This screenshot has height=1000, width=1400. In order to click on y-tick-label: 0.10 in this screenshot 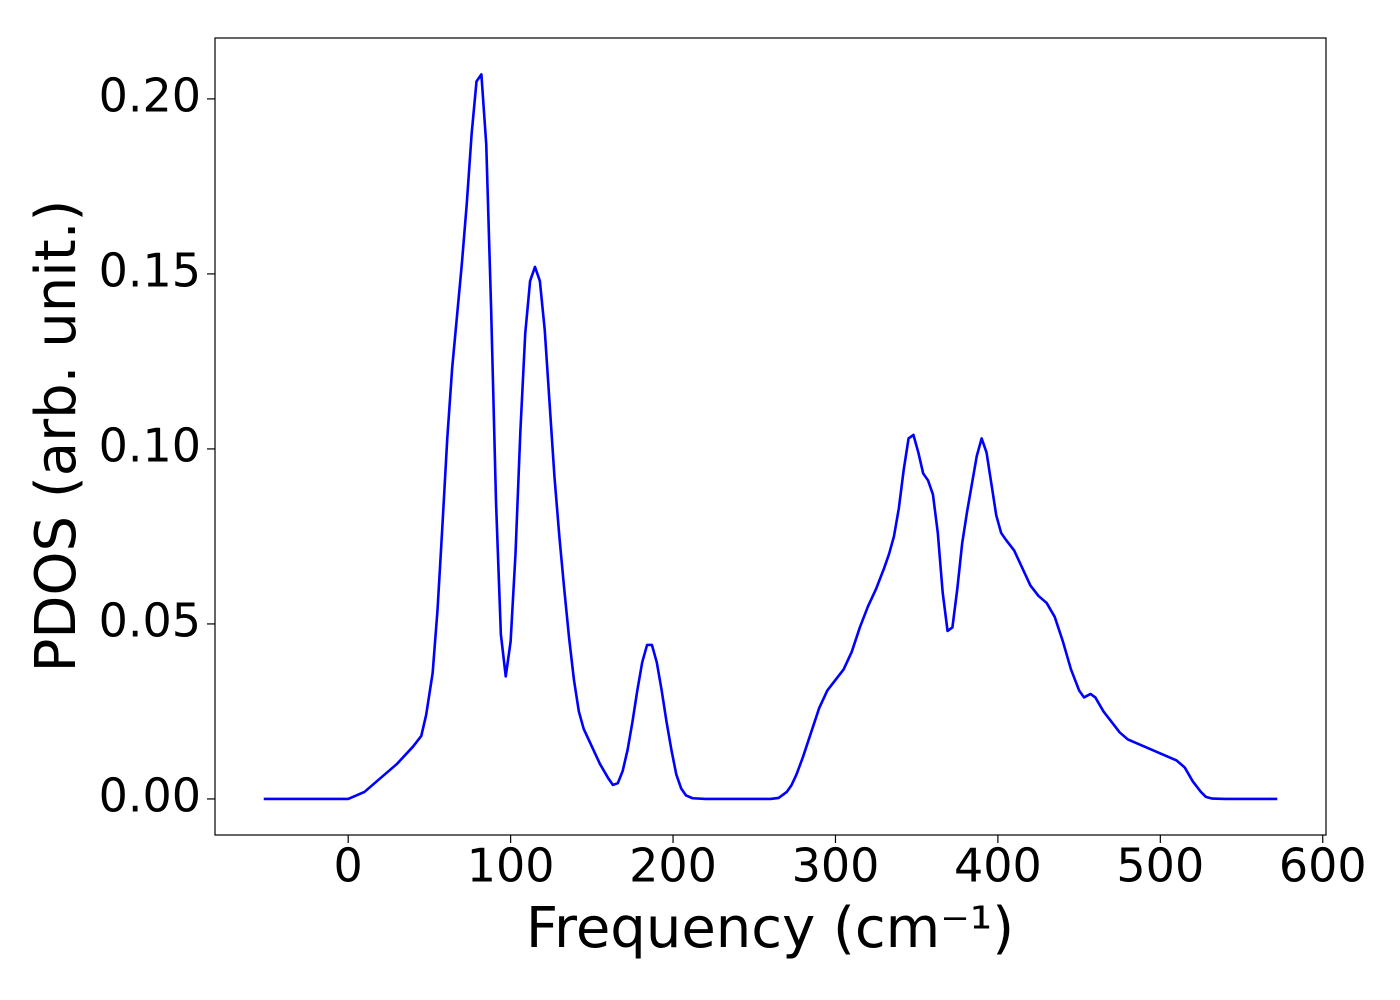, I will do `click(150, 445)`.